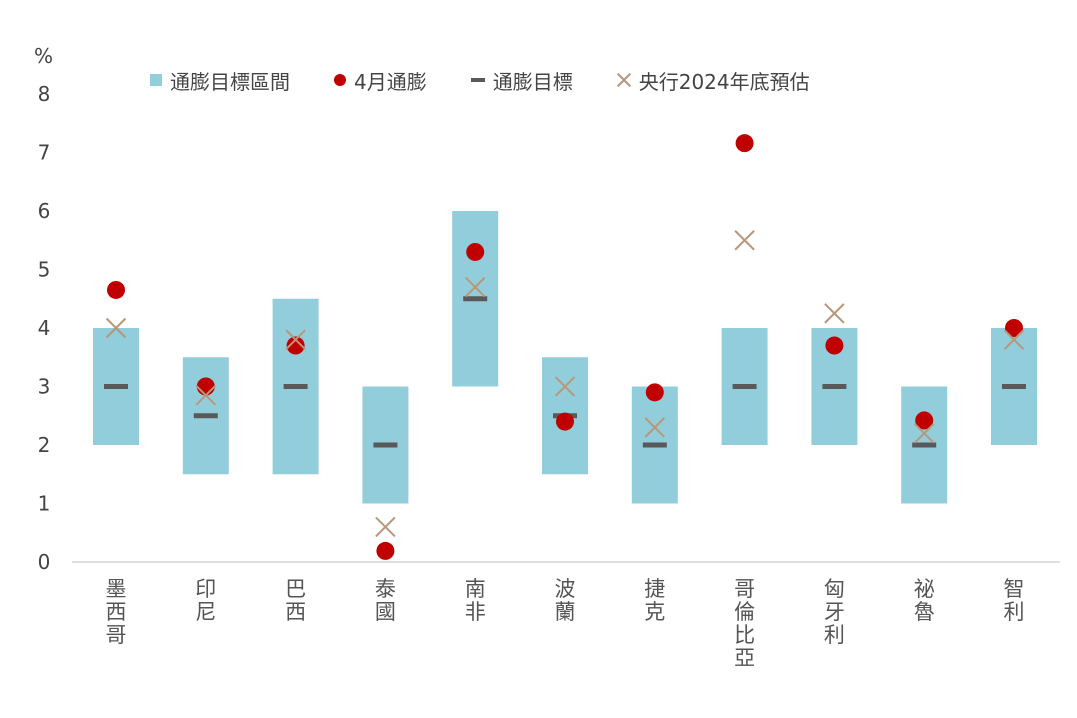 The width and height of the screenshot is (1077, 718). Describe the element at coordinates (116, 612) in the screenshot. I see `x-category-label: 墨西哥` at that location.